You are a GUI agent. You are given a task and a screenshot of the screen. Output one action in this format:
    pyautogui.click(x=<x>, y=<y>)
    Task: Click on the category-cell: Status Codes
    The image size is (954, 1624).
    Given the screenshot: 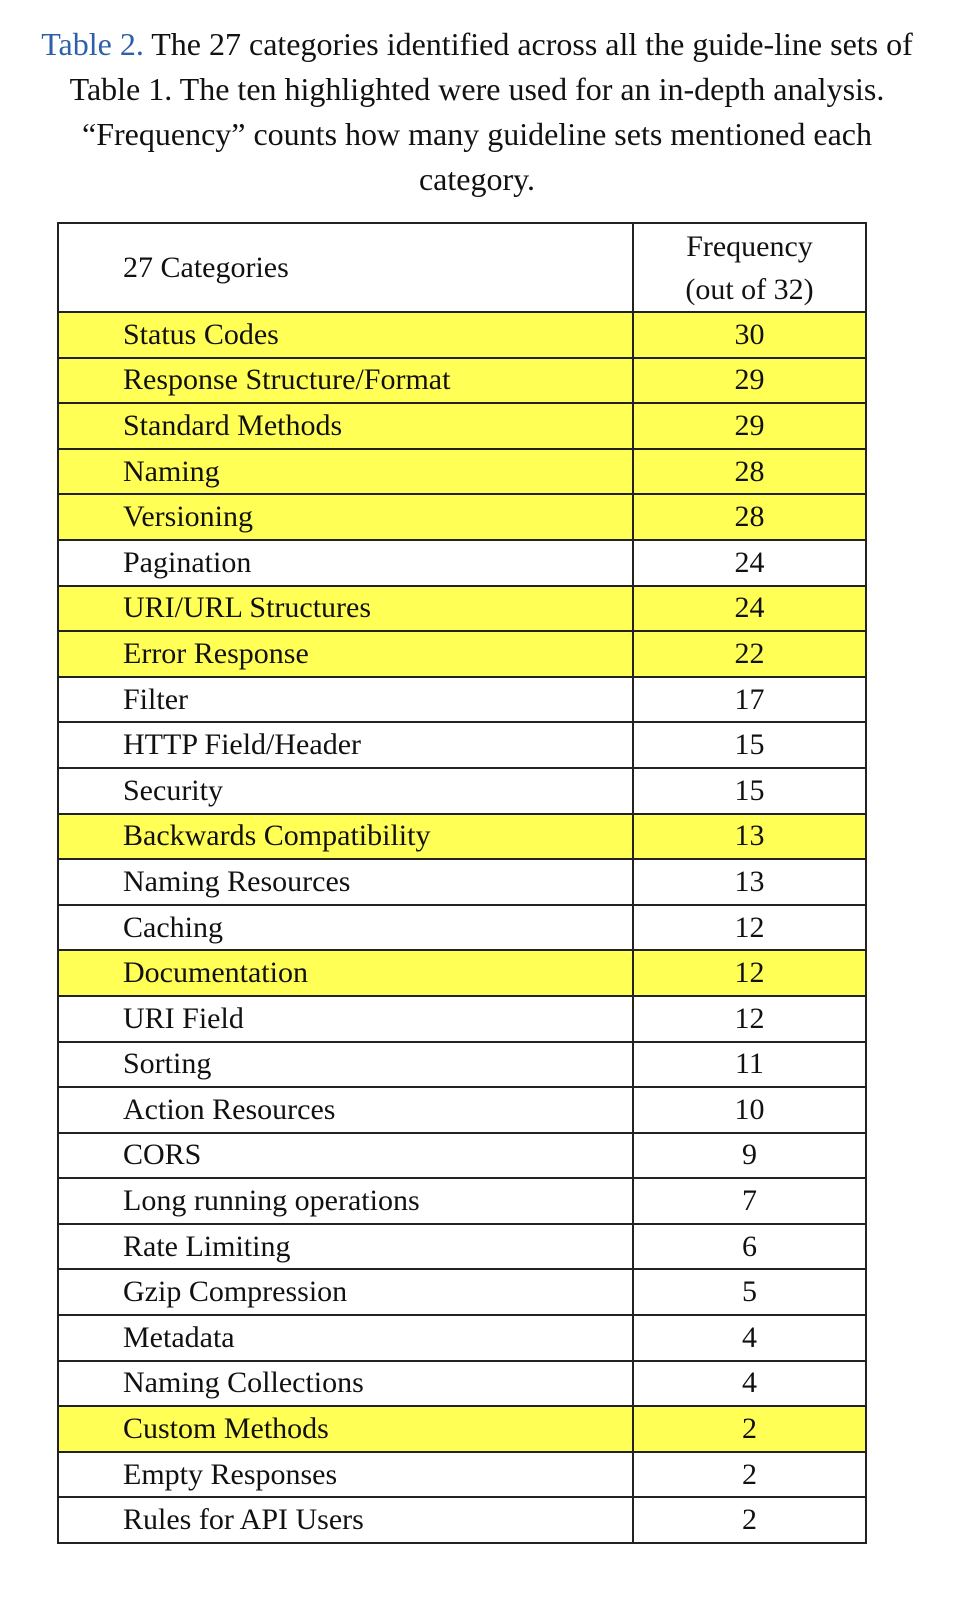 What is the action you would take?
    pyautogui.click(x=345, y=335)
    